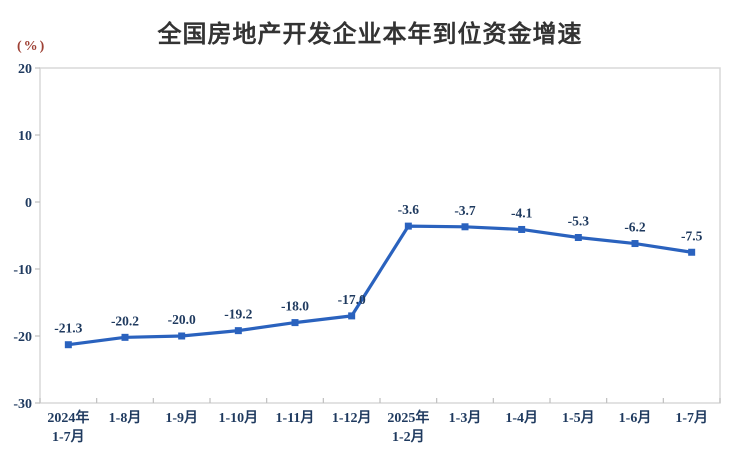 The width and height of the screenshot is (740, 474). I want to click on data-point-label: -7.5, so click(692, 235).